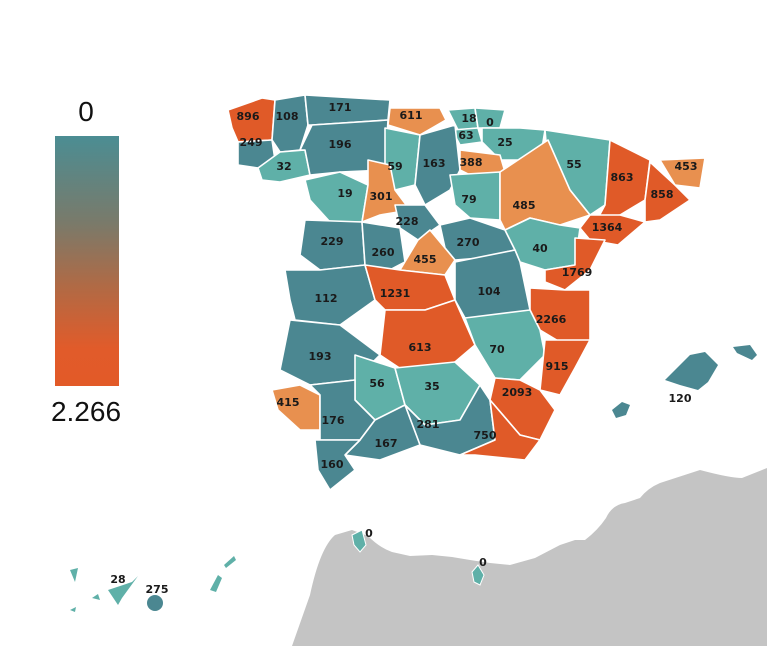  I want to click on svg-text: 249, so click(251, 142).